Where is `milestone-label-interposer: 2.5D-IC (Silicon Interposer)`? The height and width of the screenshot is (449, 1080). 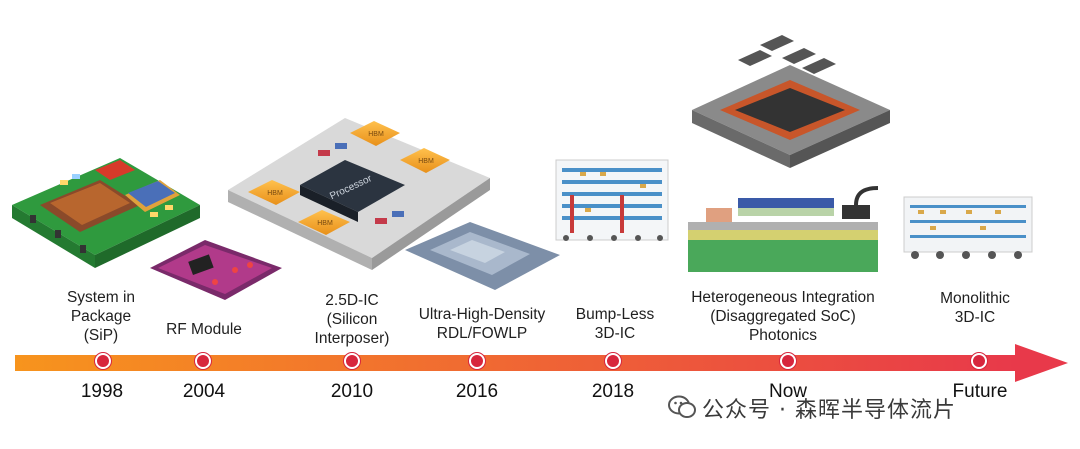
milestone-label-interposer: 2.5D-IC (Silicon Interposer) is located at coordinates (352, 319).